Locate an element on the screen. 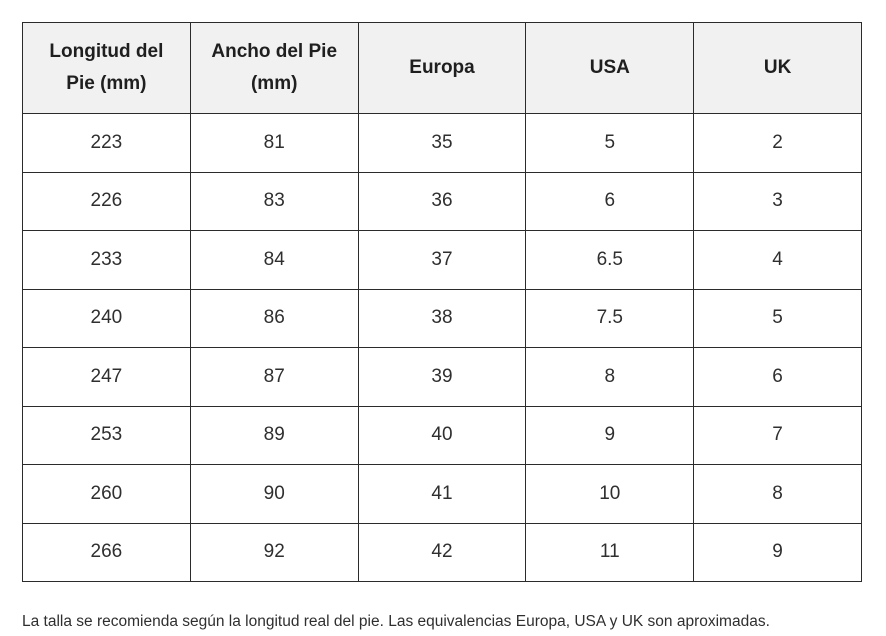 This screenshot has width=886, height=636. cell-foot-width: 81 is located at coordinates (274, 143).